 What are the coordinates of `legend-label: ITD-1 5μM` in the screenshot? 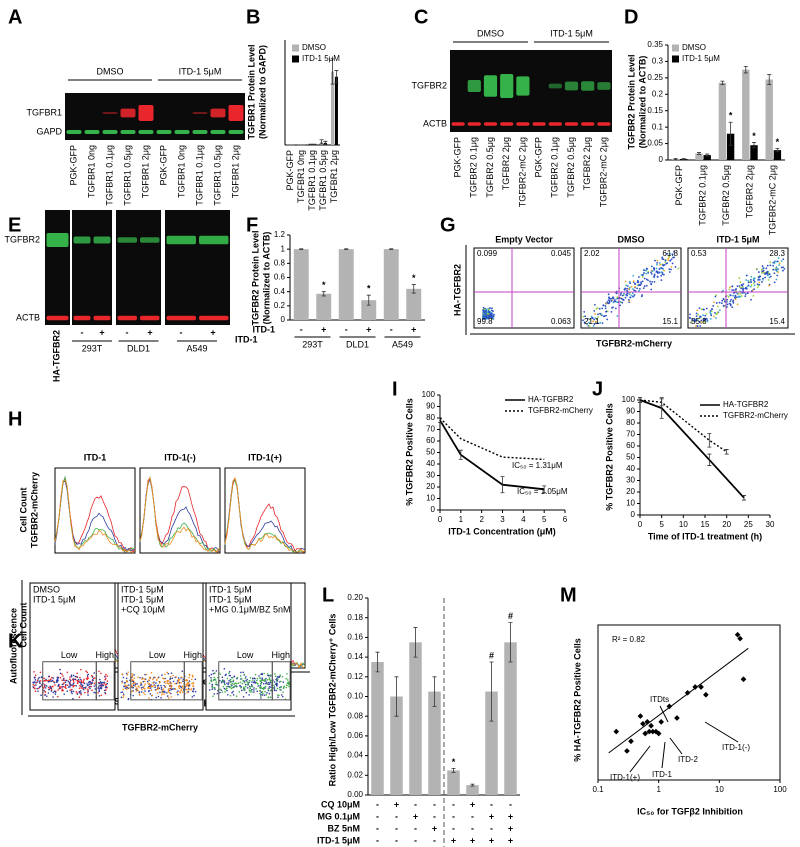 It's located at (321, 58).